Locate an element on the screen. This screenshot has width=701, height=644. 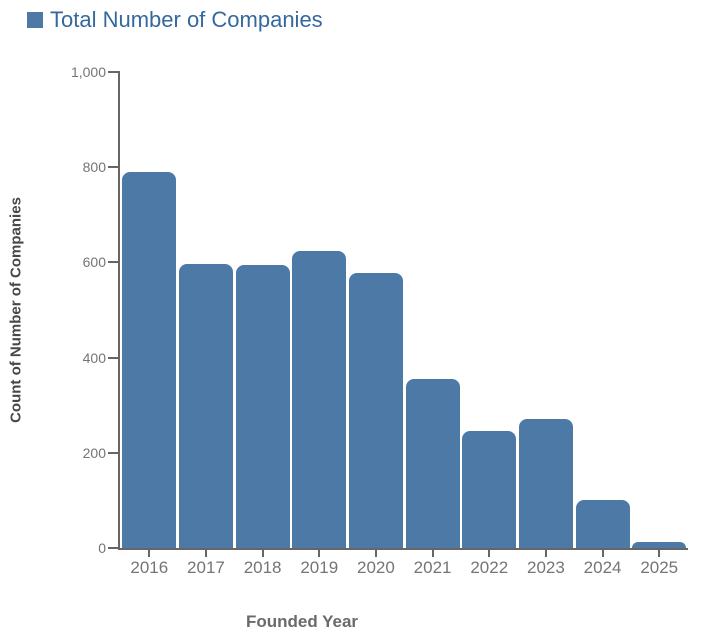
y-tick-label-1,000: 1,000 is located at coordinates (88, 72).